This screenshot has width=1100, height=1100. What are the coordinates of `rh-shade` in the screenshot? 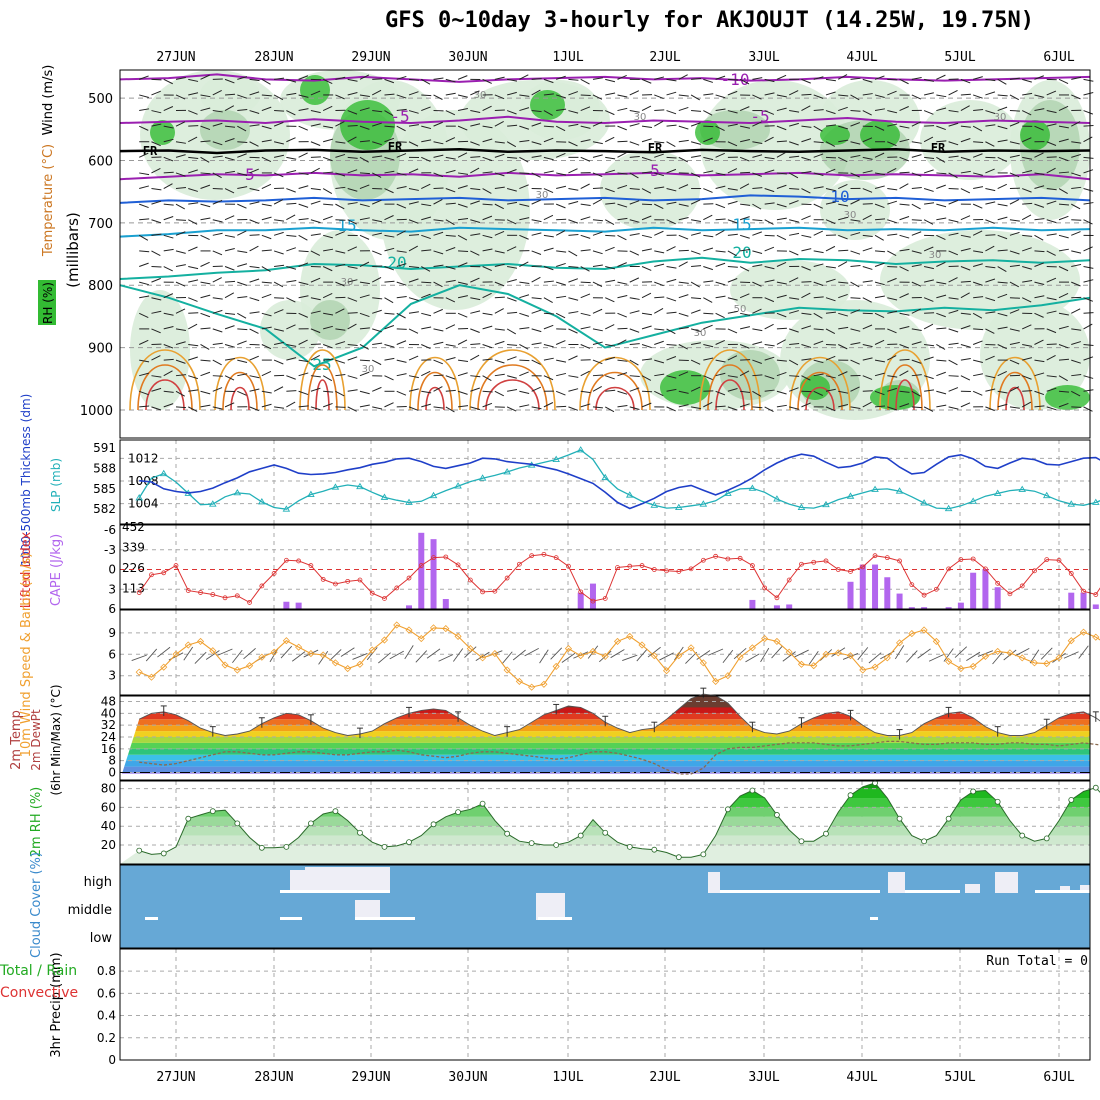 It's located at (225, 130).